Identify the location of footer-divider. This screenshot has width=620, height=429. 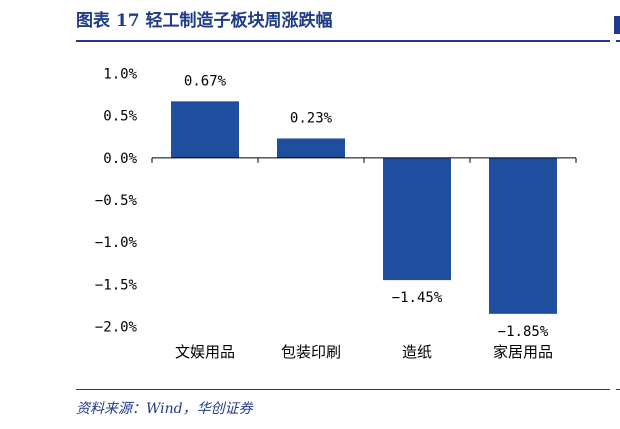
(343, 389).